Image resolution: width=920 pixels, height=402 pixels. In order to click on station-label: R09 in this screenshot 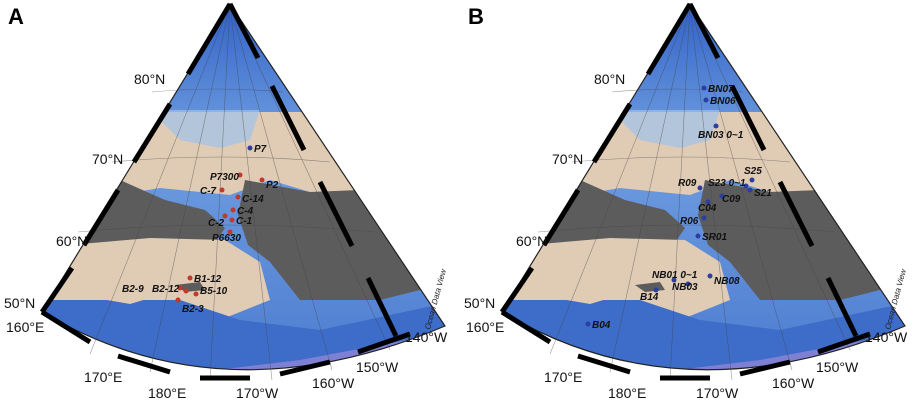, I will do `click(687, 183)`.